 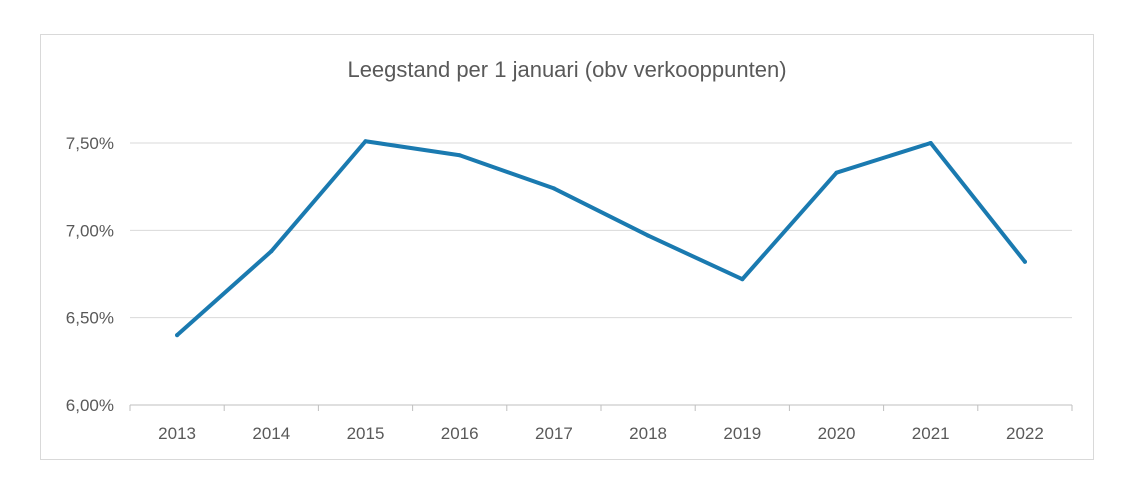 I want to click on y-tick-label: 6,50%, so click(x=90, y=318).